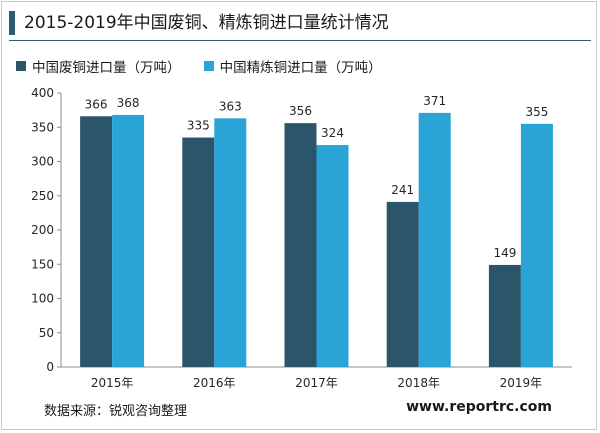  What do you see at coordinates (316, 383) in the screenshot?
I see `x-tick-label-2: 2017年` at bounding box center [316, 383].